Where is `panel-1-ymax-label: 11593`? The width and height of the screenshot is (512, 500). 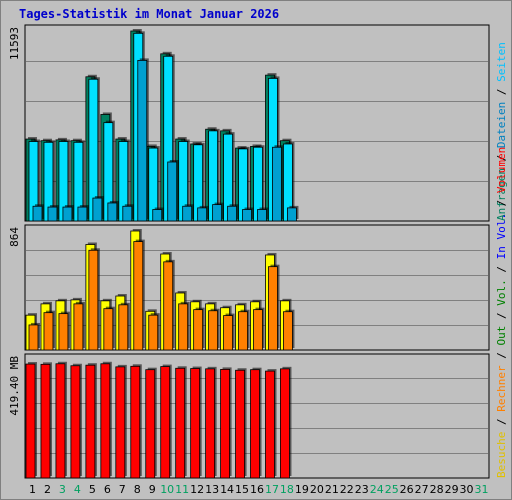
panel-1-ymax-label: 11593 is located at coordinates (14, 43).